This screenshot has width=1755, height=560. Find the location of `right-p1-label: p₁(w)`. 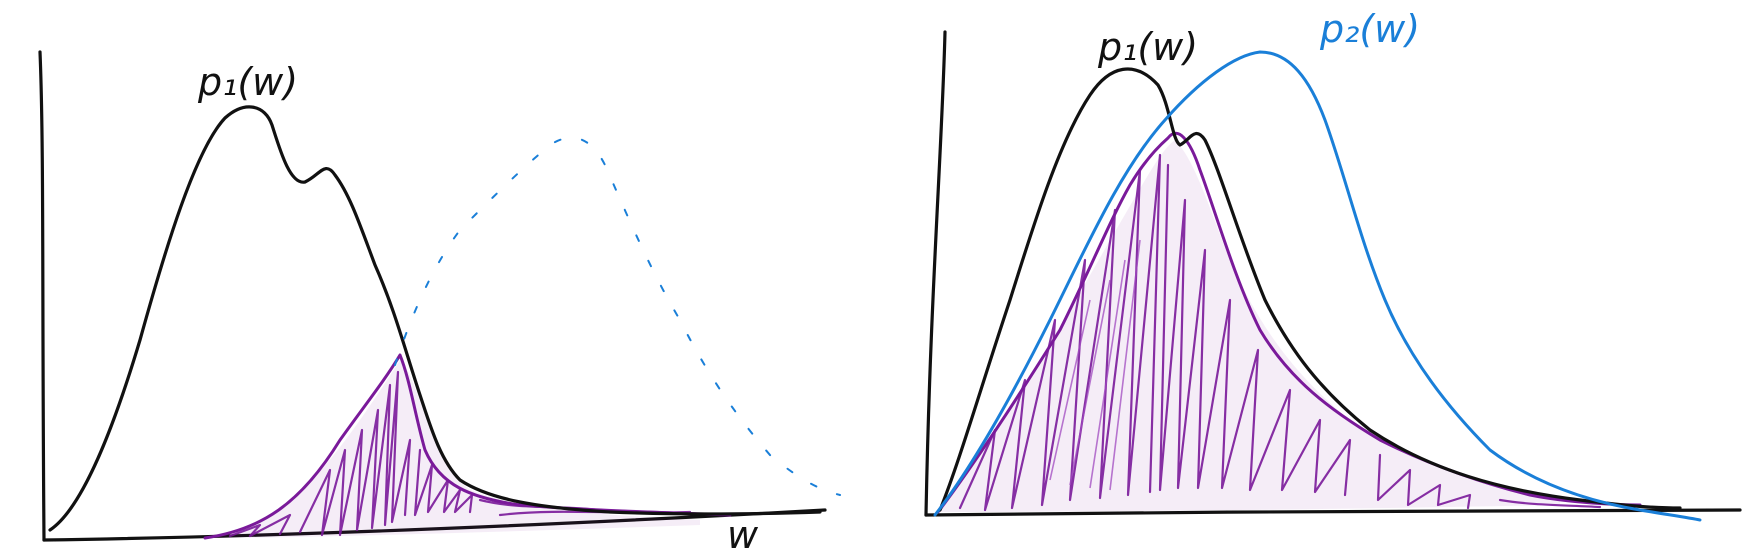

right-p1-label: p₁(w) is located at coordinates (1147, 47).